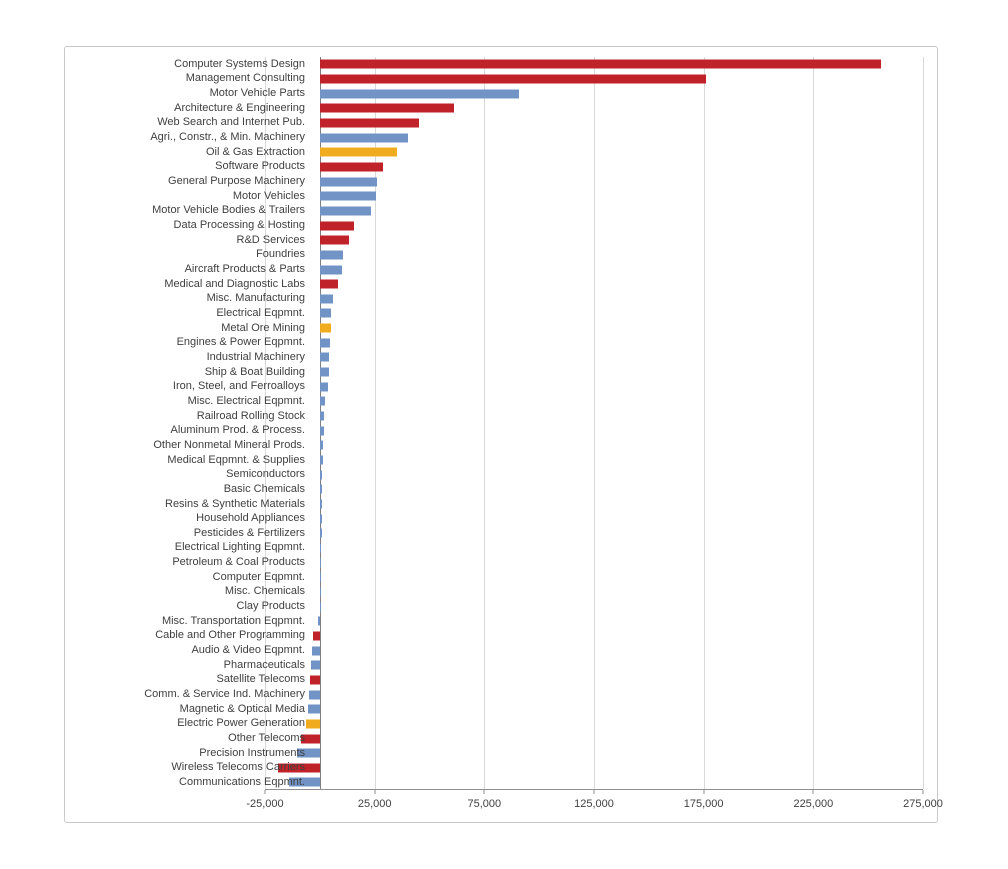  What do you see at coordinates (238, 562) in the screenshot?
I see `category-label: Petroleum & Coal Products` at bounding box center [238, 562].